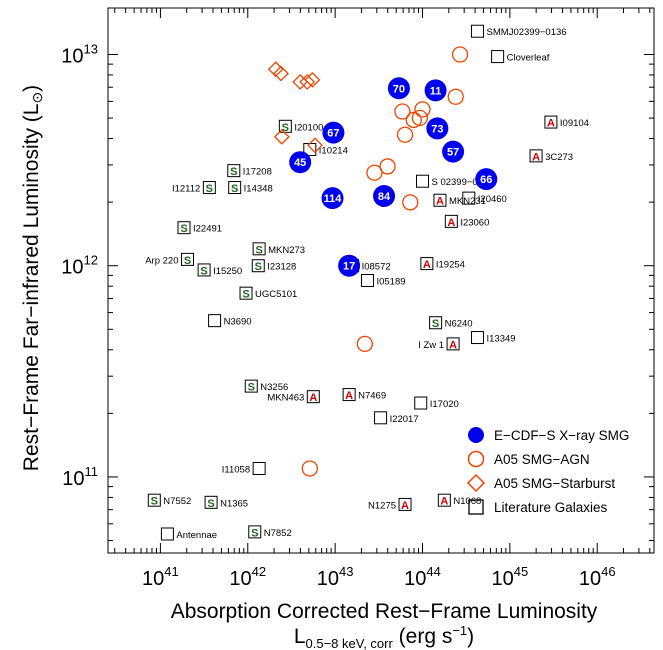 This screenshot has height=650, width=663. I want to click on literature-point: S MKN273, so click(278, 249).